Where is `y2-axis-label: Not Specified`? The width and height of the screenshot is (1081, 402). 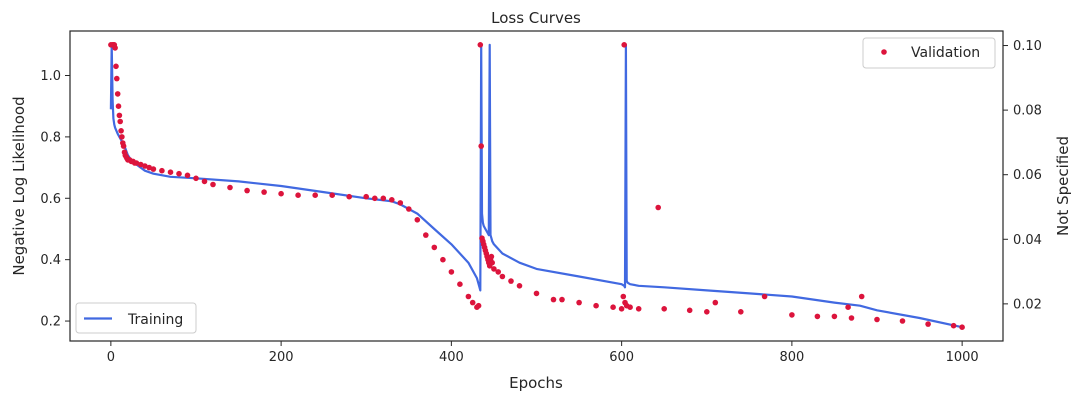 y2-axis-label: Not Specified is located at coordinates (1063, 186).